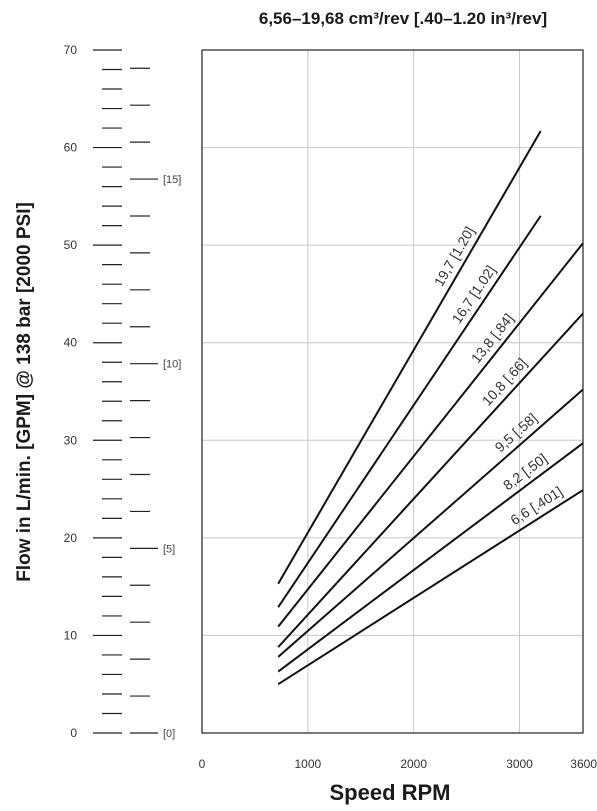 This screenshot has width=597, height=811. What do you see at coordinates (172, 180) in the screenshot?
I see `gpm-tick-label: [15]` at bounding box center [172, 180].